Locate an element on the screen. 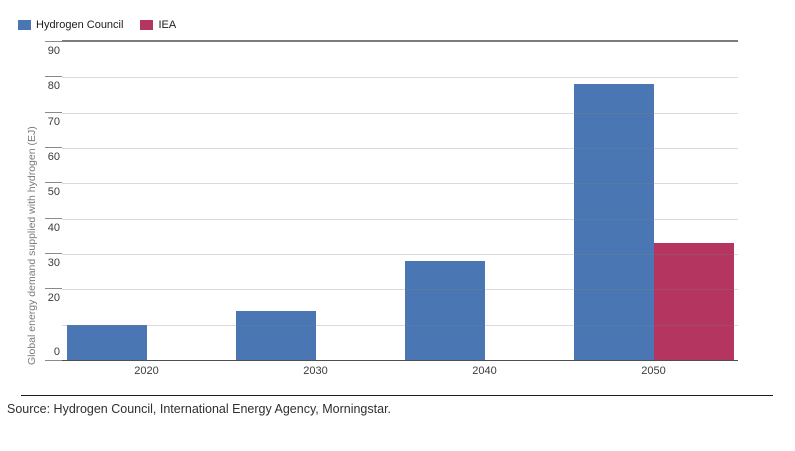  legend-swatch-iea is located at coordinates (147, 25).